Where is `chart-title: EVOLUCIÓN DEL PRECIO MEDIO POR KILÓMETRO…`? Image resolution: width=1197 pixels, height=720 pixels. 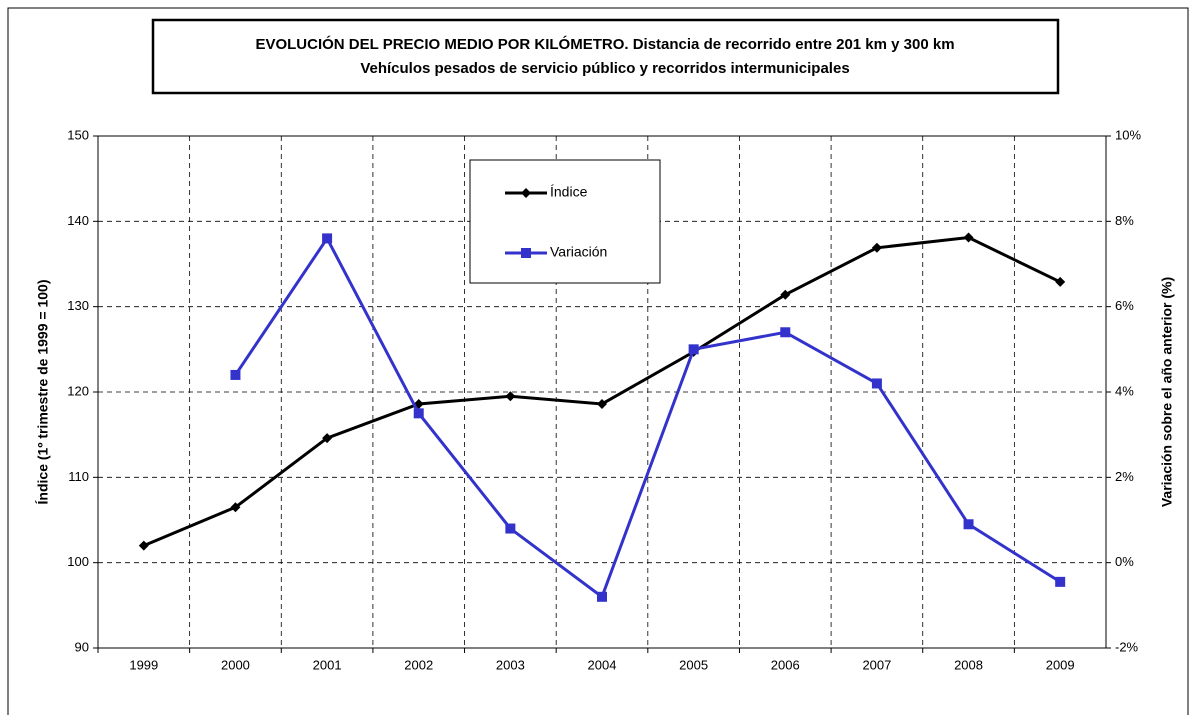
chart-title: EVOLUCIÓN DEL PRECIO MEDIO POR KILÓMETRO… is located at coordinates (604, 44).